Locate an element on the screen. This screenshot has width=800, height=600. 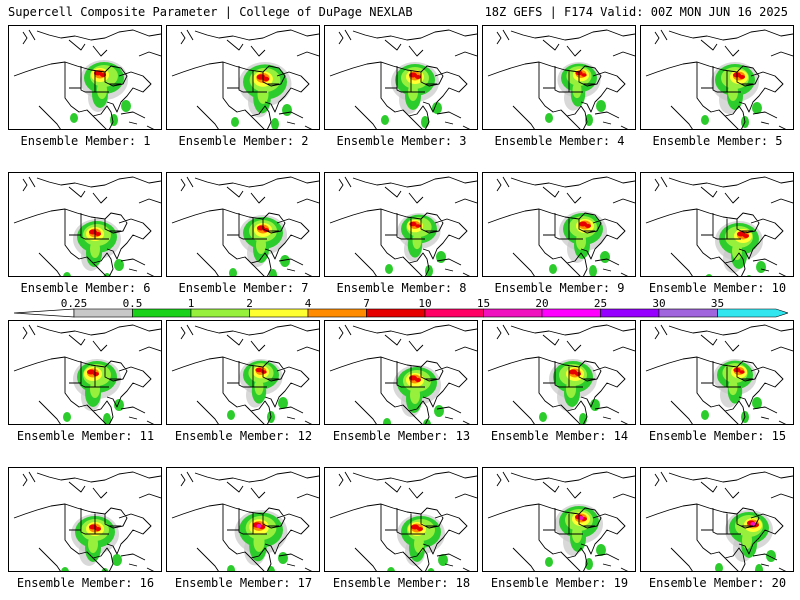
colorbar-tick-label: 0.5 is located at coordinates (133, 304).